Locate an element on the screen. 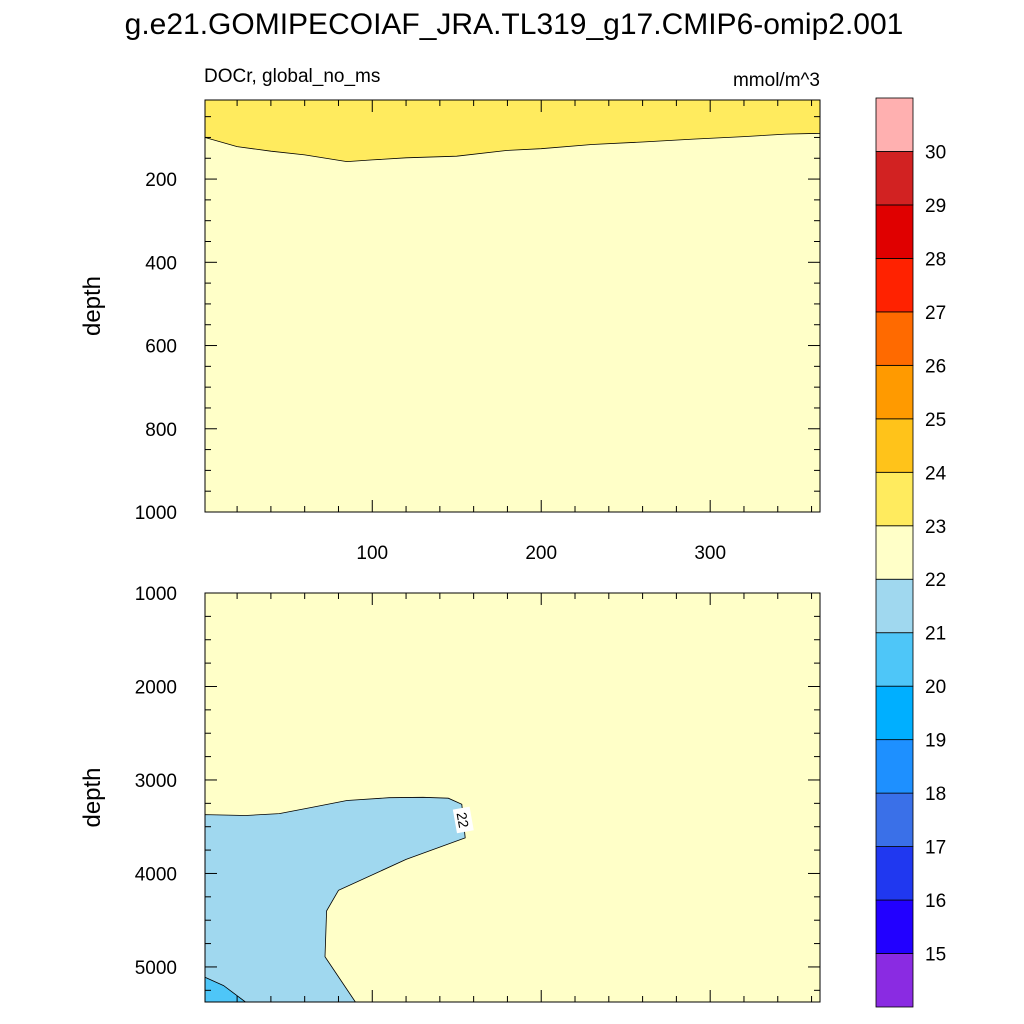  y-tick-label: 2000 is located at coordinates (156, 687).